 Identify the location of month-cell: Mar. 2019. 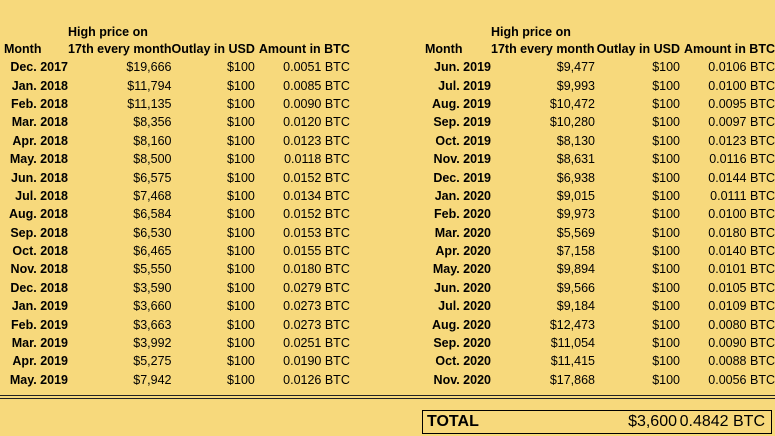
(39, 343).